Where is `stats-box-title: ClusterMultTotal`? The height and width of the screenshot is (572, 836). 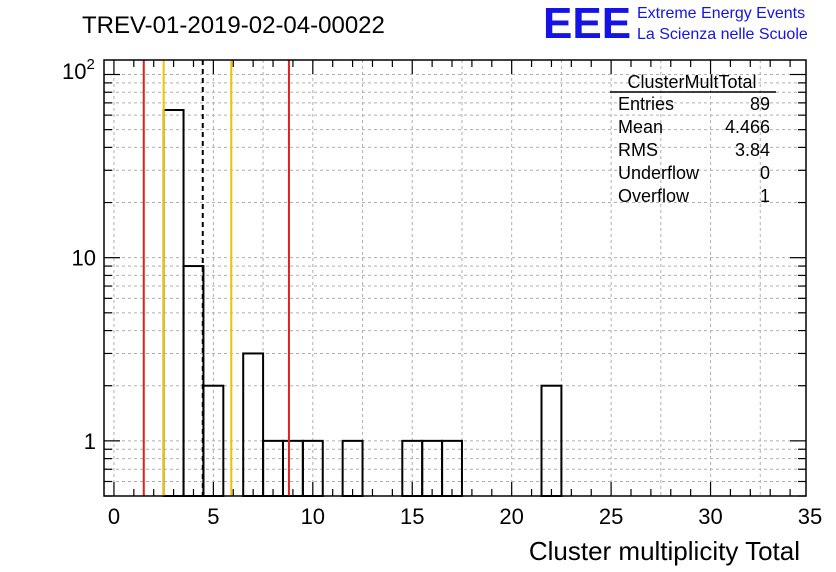 stats-box-title: ClusterMultTotal is located at coordinates (691, 82).